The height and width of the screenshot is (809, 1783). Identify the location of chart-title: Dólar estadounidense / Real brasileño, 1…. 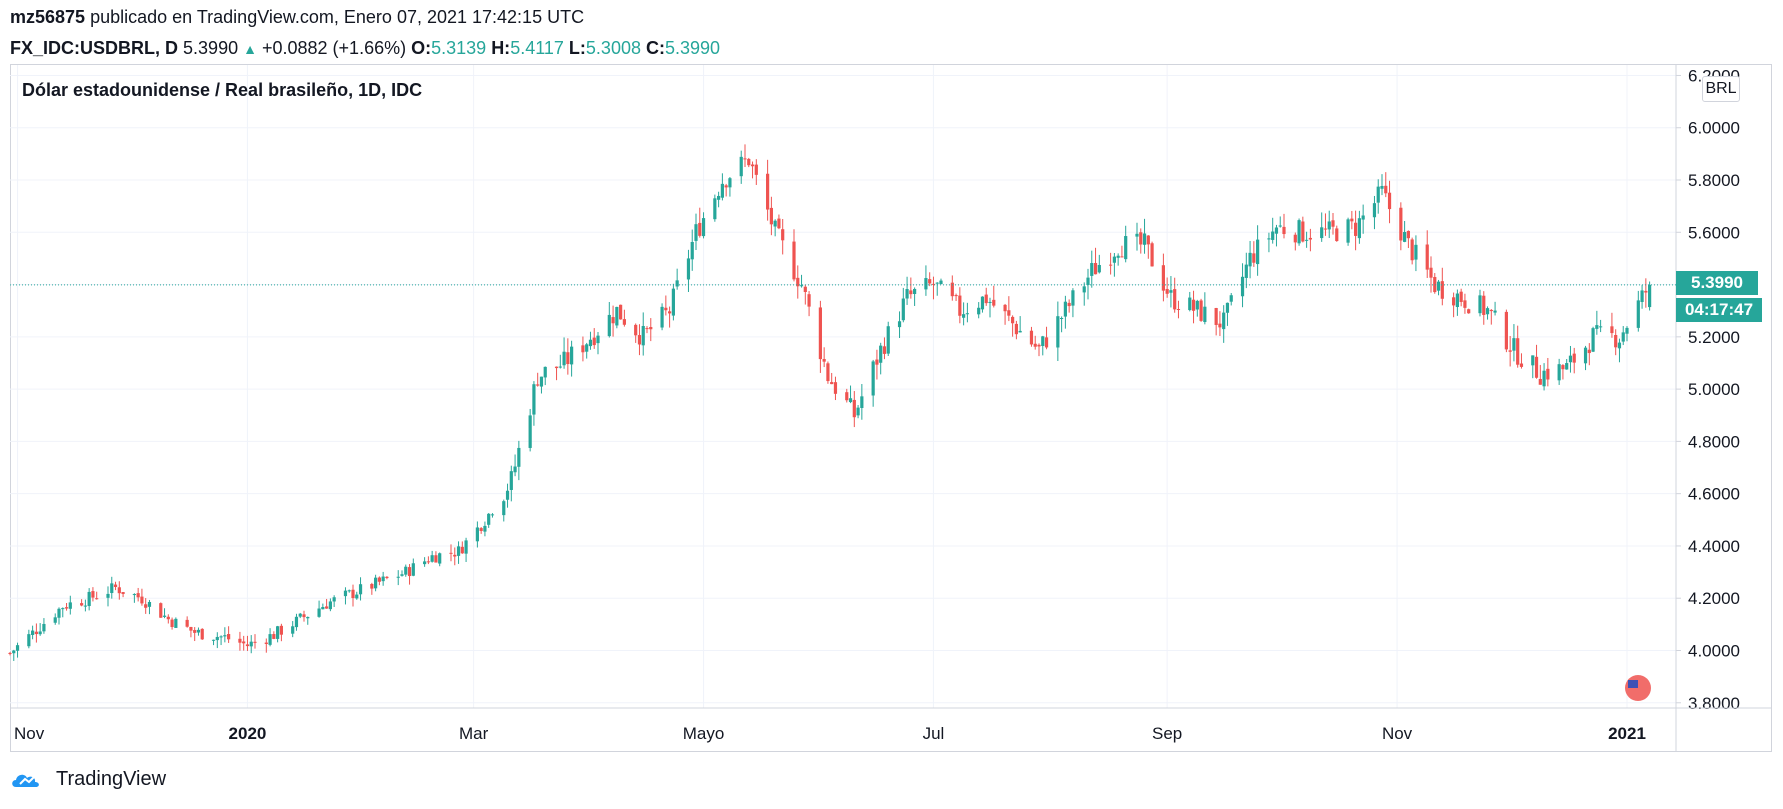
(222, 90).